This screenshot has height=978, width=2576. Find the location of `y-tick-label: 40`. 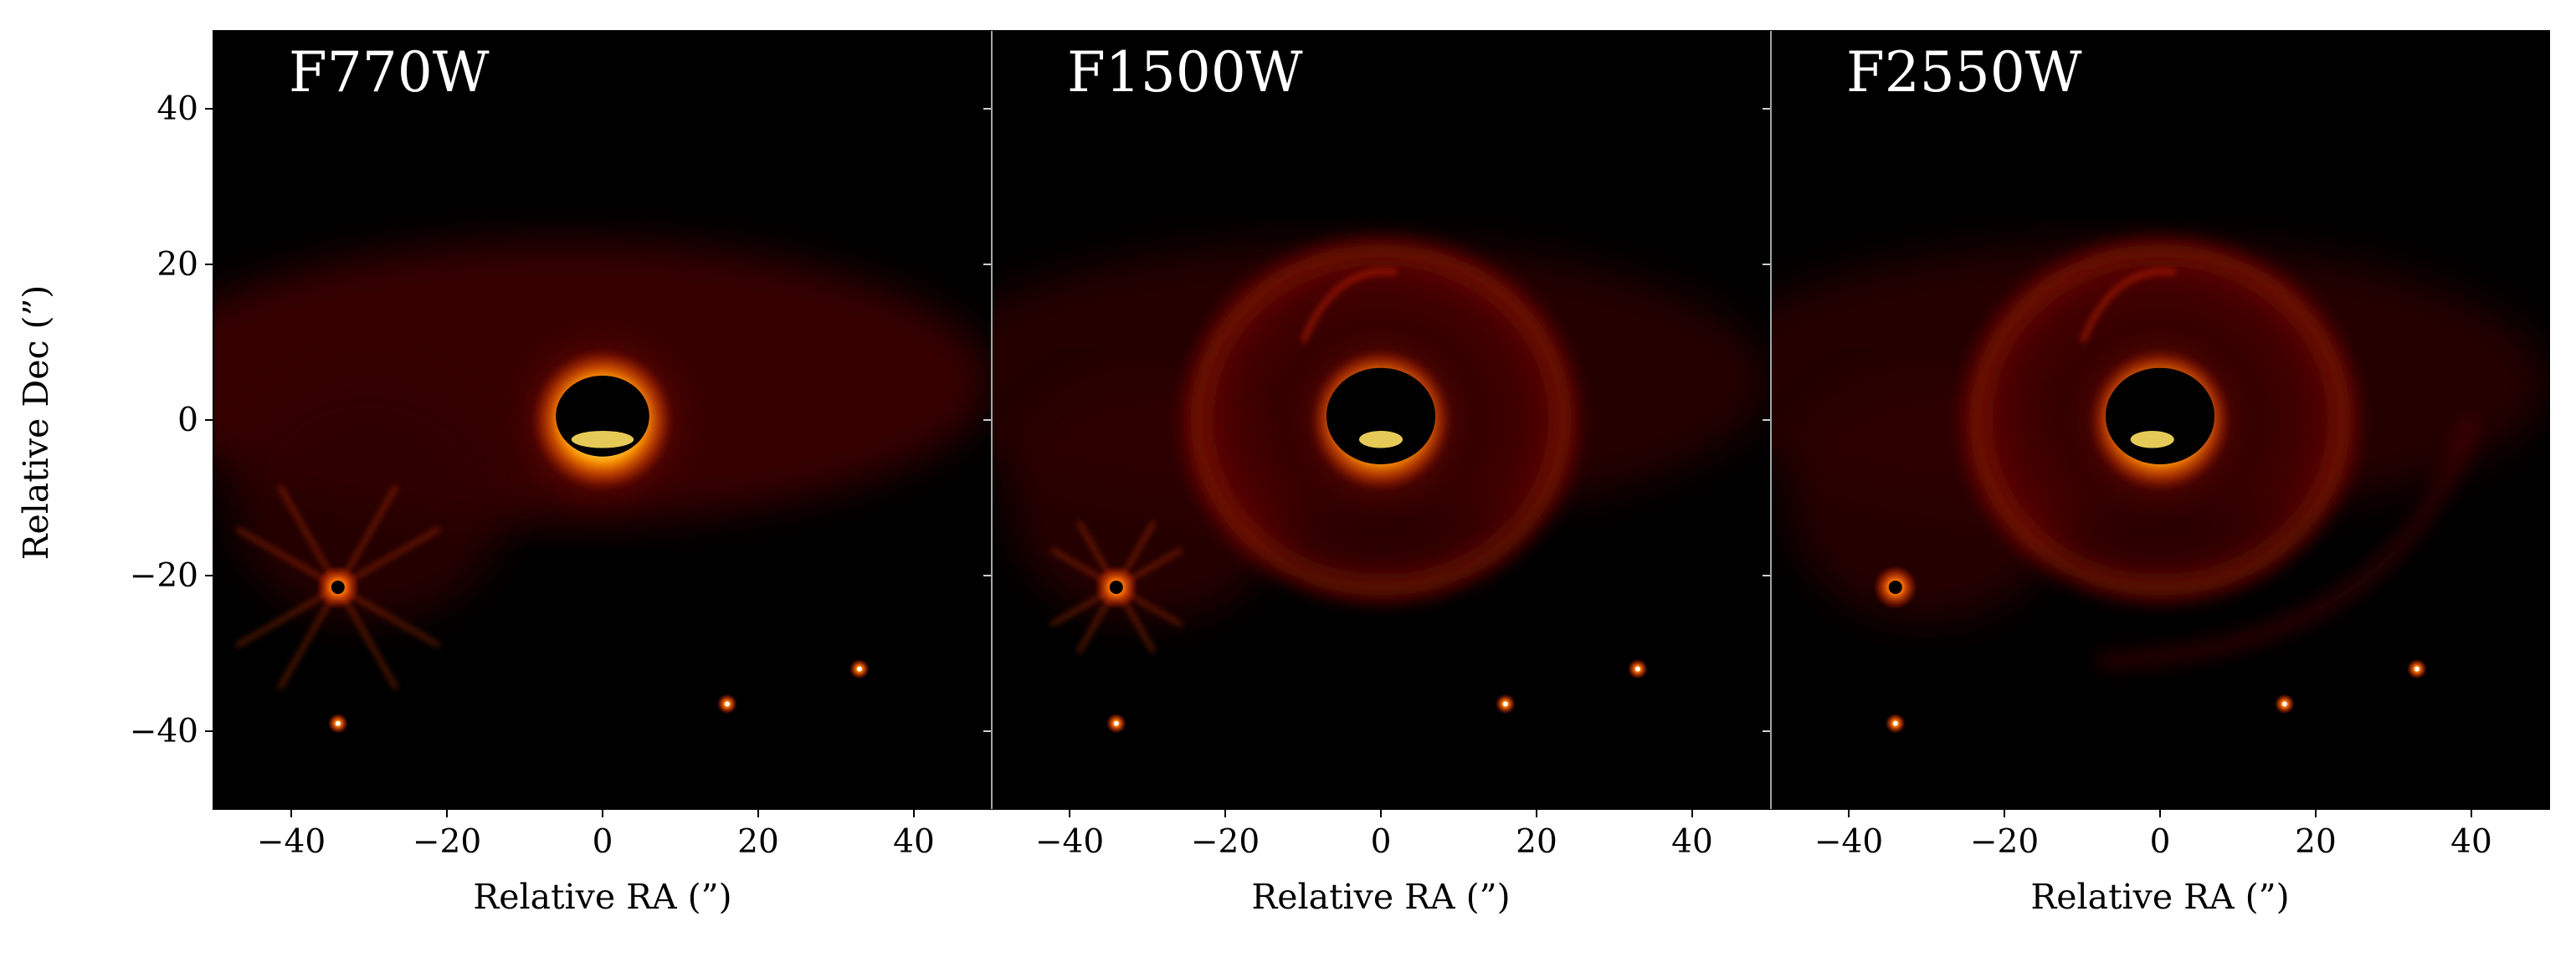

y-tick-label: 40 is located at coordinates (177, 109).